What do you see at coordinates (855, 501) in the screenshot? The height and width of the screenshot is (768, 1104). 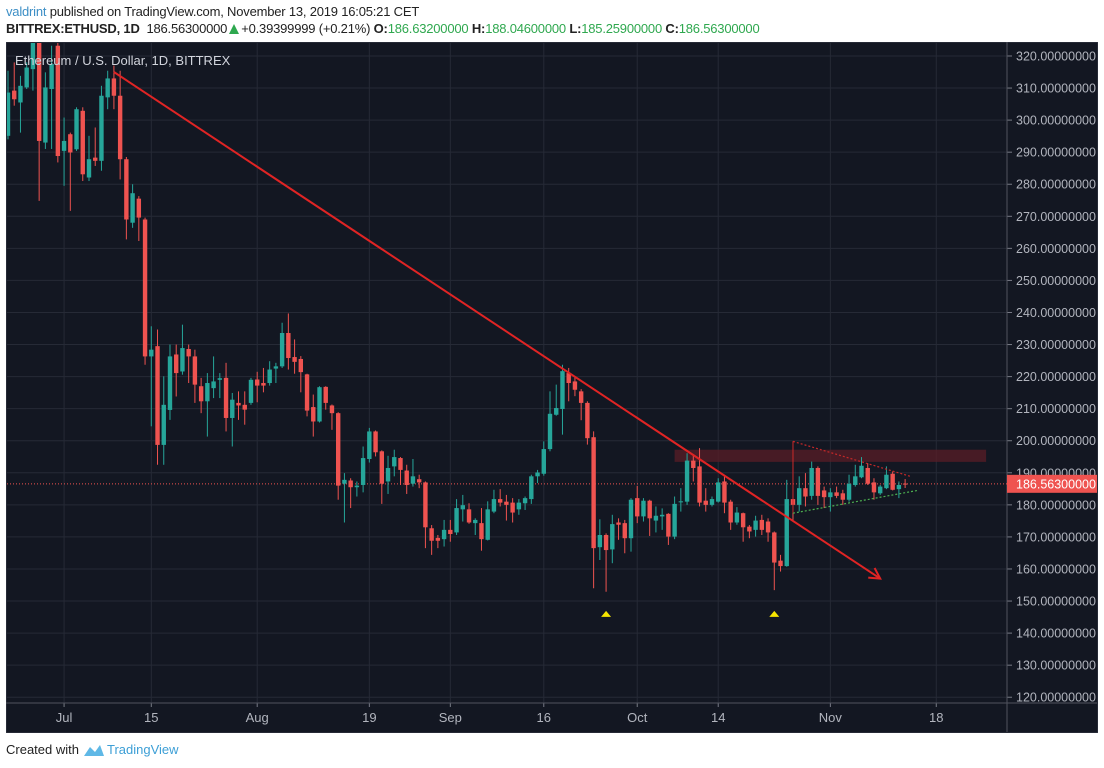 I see `triangle-lower-line` at bounding box center [855, 501].